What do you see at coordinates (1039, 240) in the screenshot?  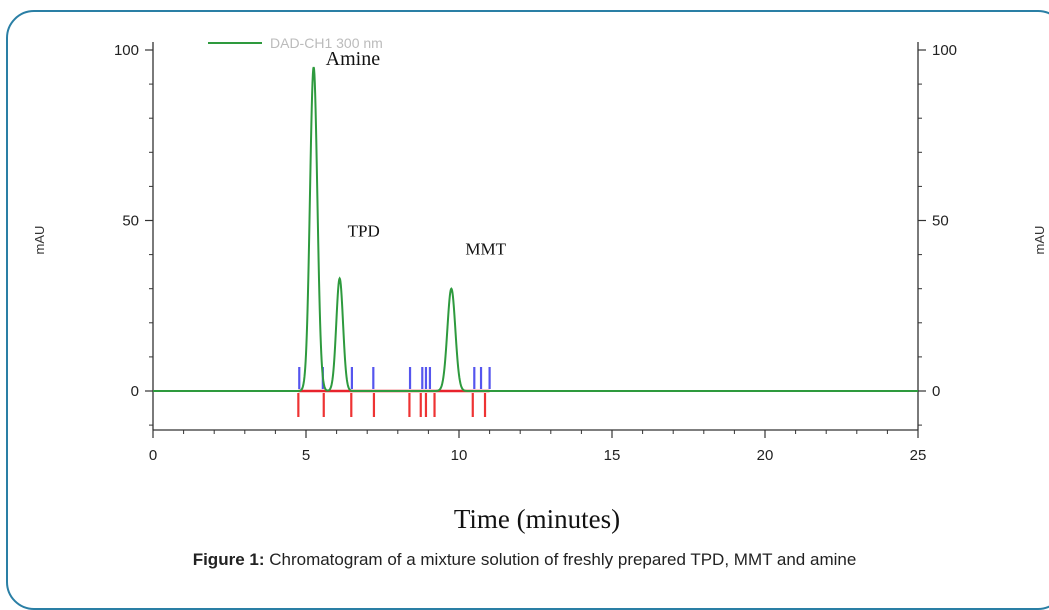 I see `y-axis-label-right: mAU` at bounding box center [1039, 240].